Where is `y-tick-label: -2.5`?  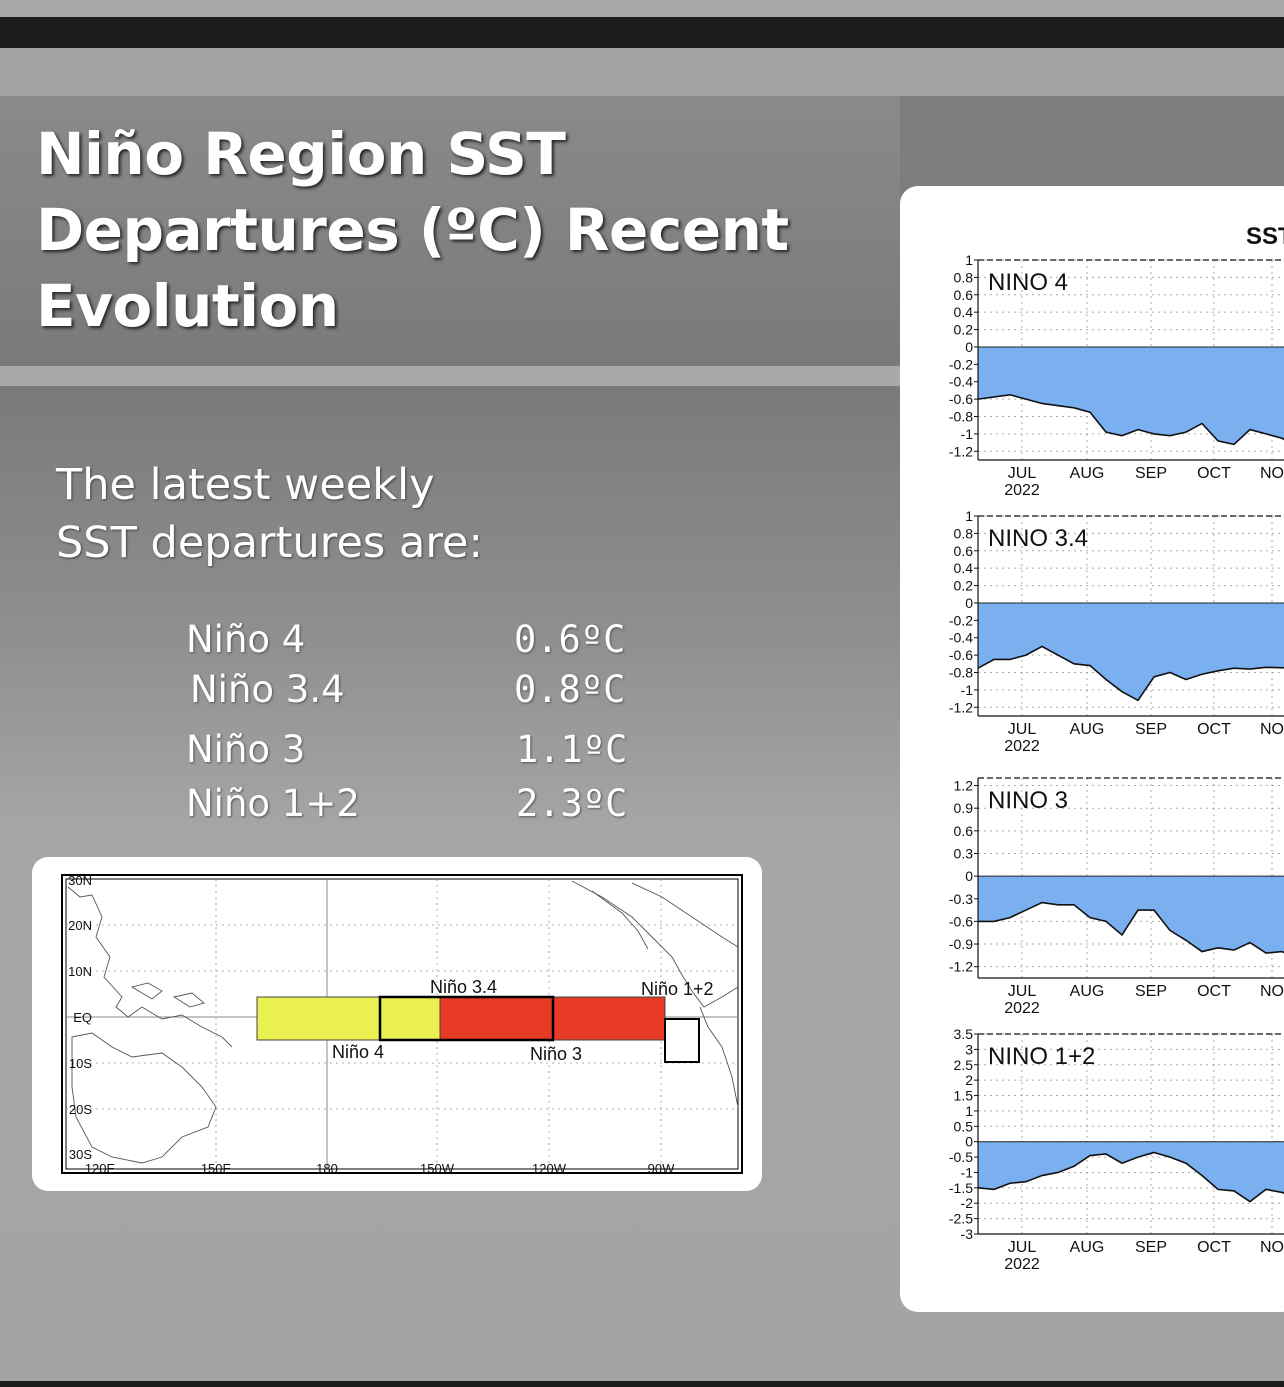
y-tick-label: -2.5 is located at coordinates (961, 1219).